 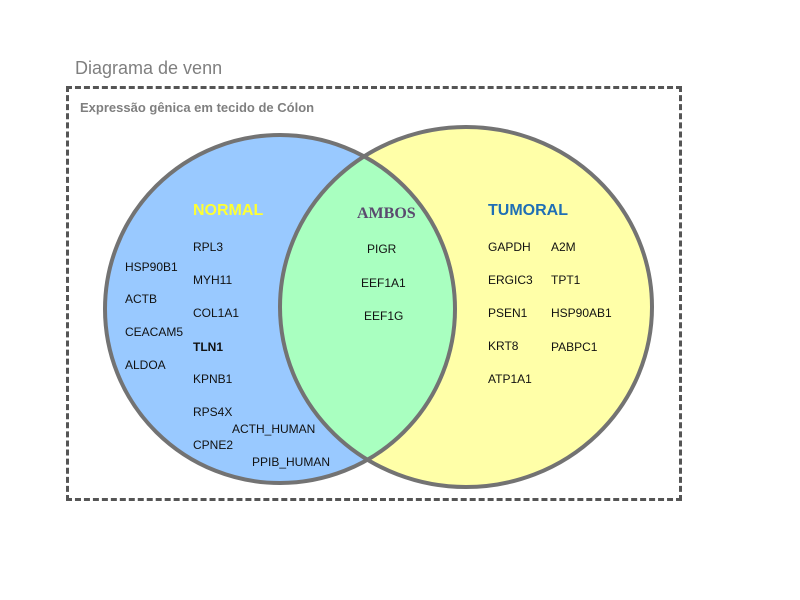 I want to click on normal-gene: ACTB, so click(x=141, y=299).